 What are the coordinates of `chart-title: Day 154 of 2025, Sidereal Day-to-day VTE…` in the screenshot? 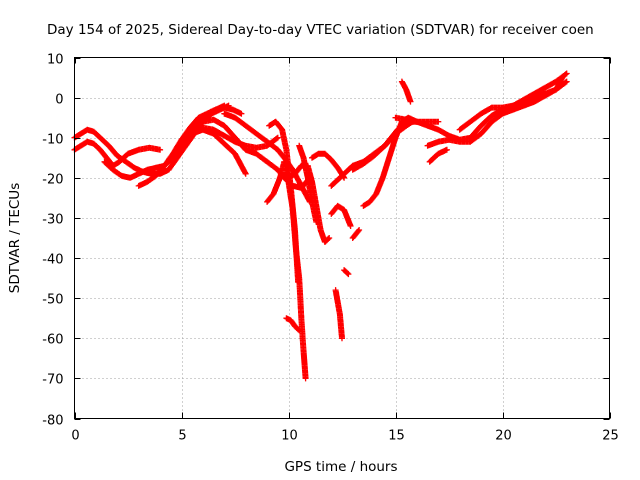 It's located at (320, 30).